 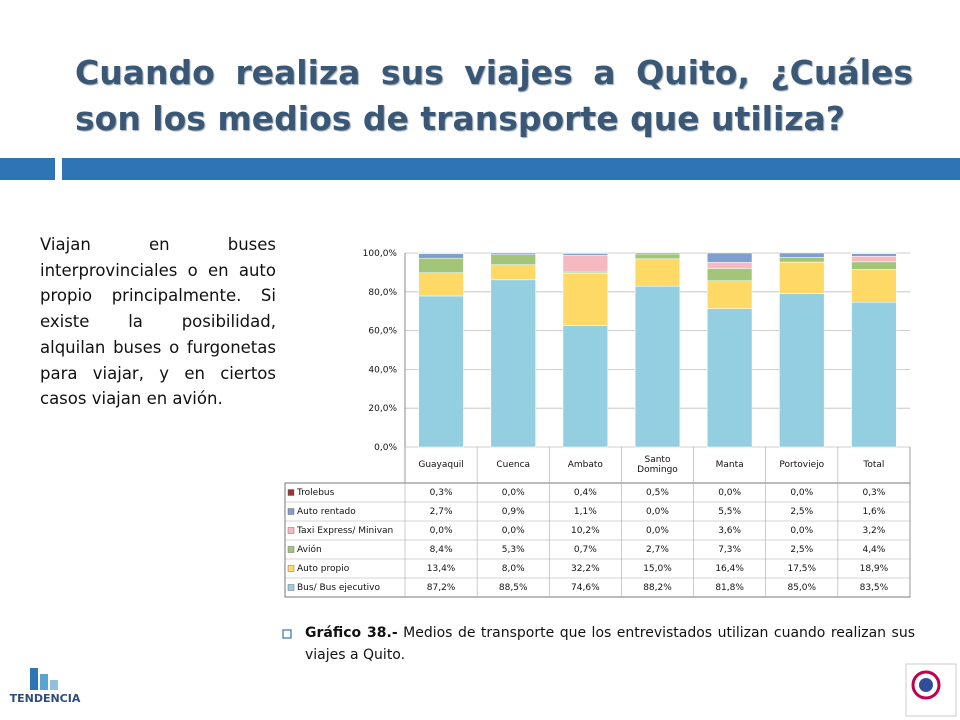 What do you see at coordinates (585, 587) in the screenshot?
I see `data-label: 74,6%` at bounding box center [585, 587].